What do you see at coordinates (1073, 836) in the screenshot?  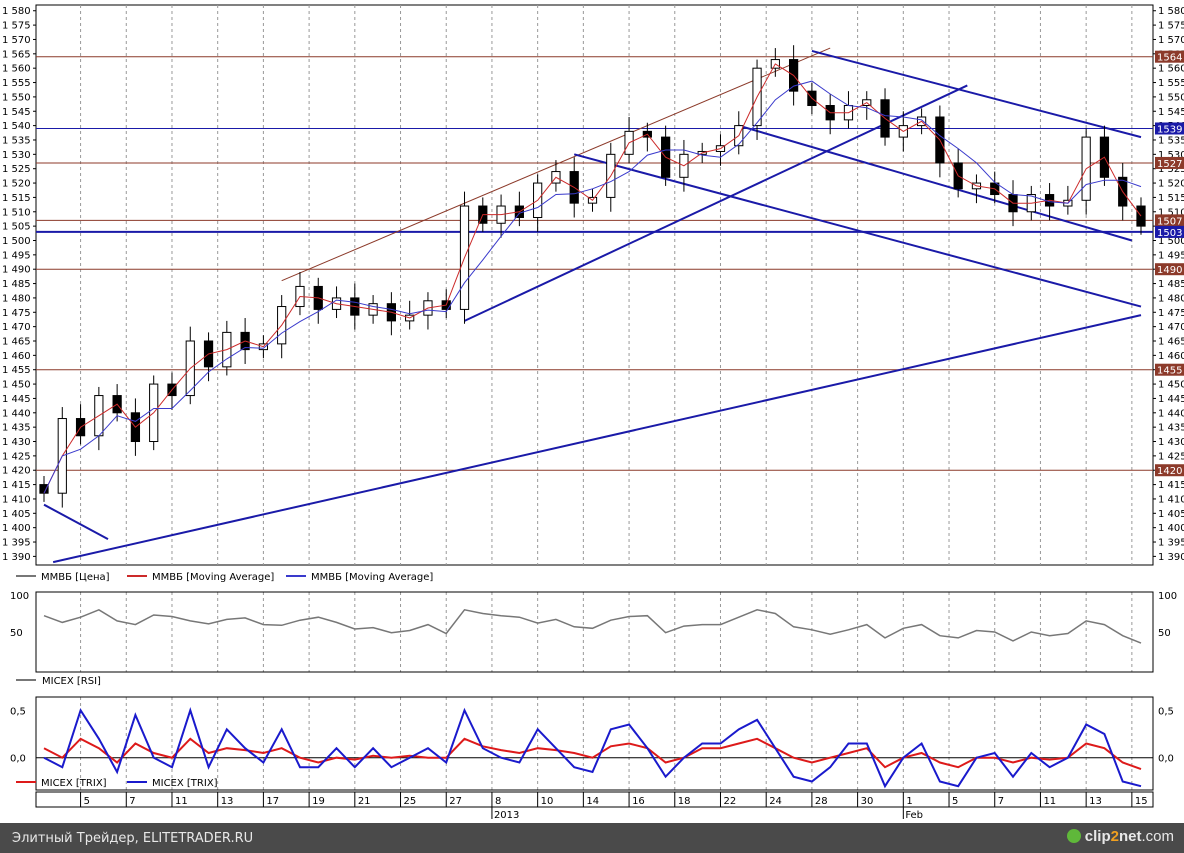 I see `clip2net-icon` at bounding box center [1073, 836].